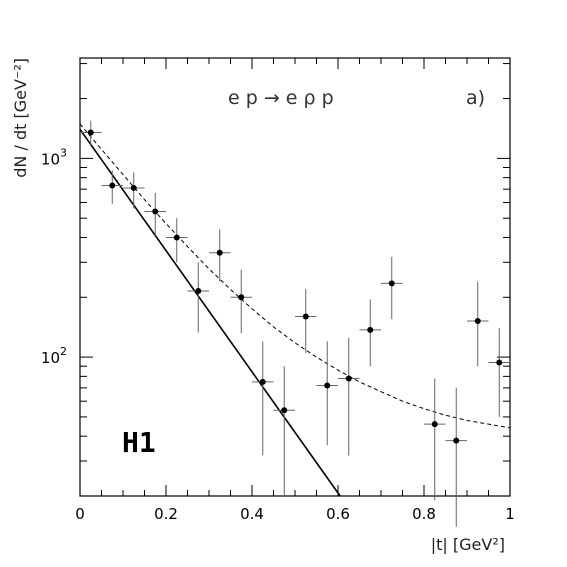 Image resolution: width=567 pixels, height=567 pixels. What do you see at coordinates (166, 514) in the screenshot?
I see `x-tick-label: 0.2` at bounding box center [166, 514].